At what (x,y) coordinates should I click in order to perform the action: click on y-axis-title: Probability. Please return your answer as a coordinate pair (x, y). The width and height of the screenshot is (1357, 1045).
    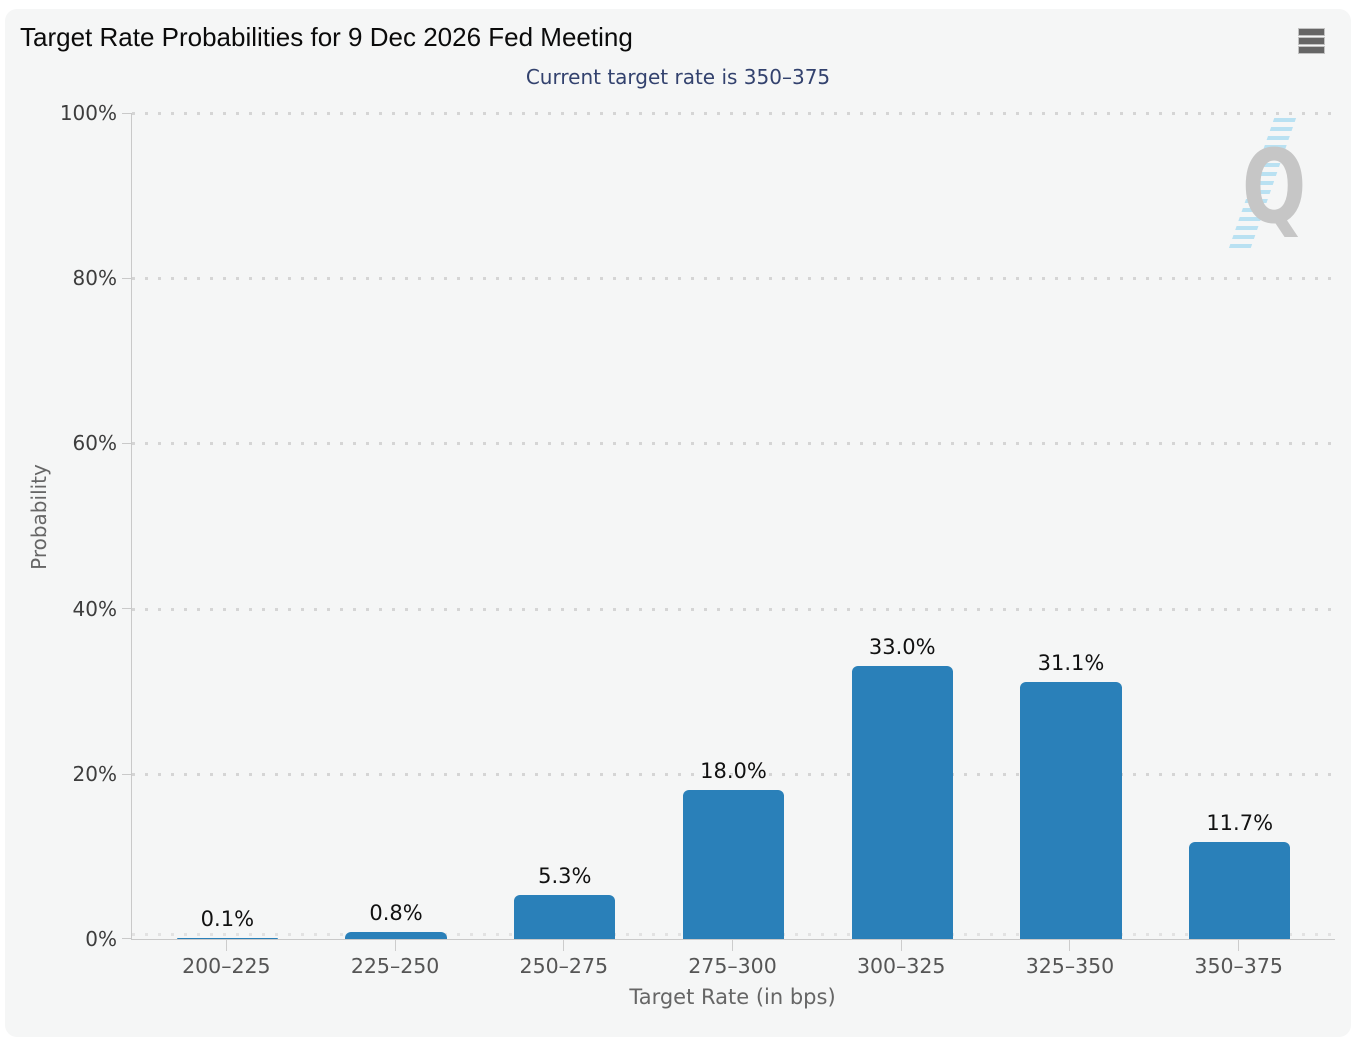
    Looking at the image, I should click on (39, 517).